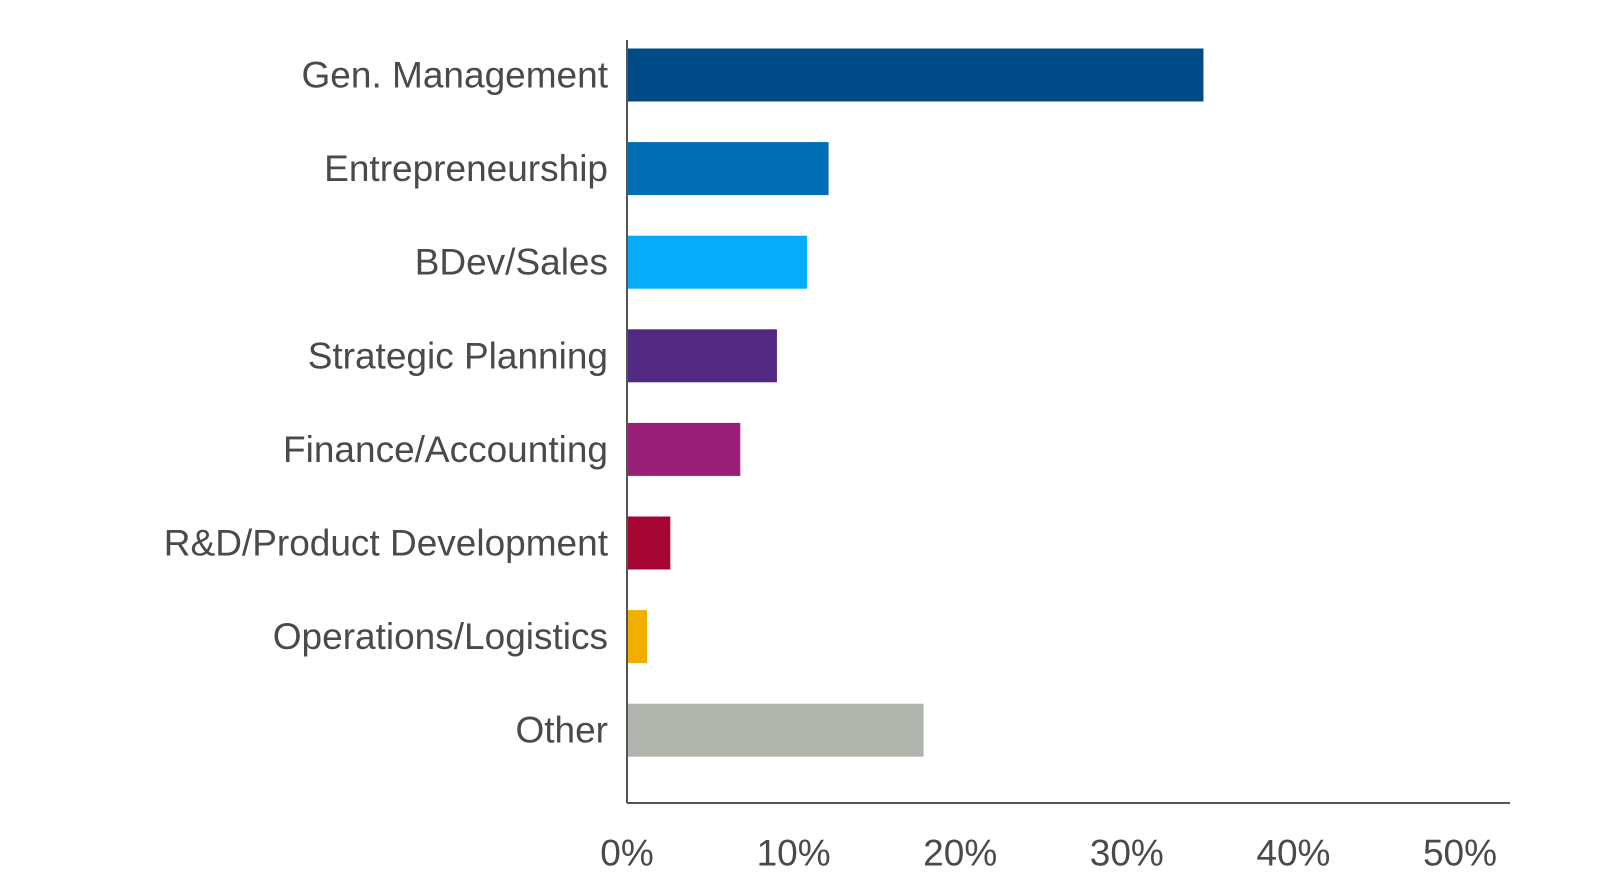 Image resolution: width=1600 pixels, height=881 pixels. Describe the element at coordinates (717, 262) in the screenshot. I see `bar-bdev-sales` at that location.